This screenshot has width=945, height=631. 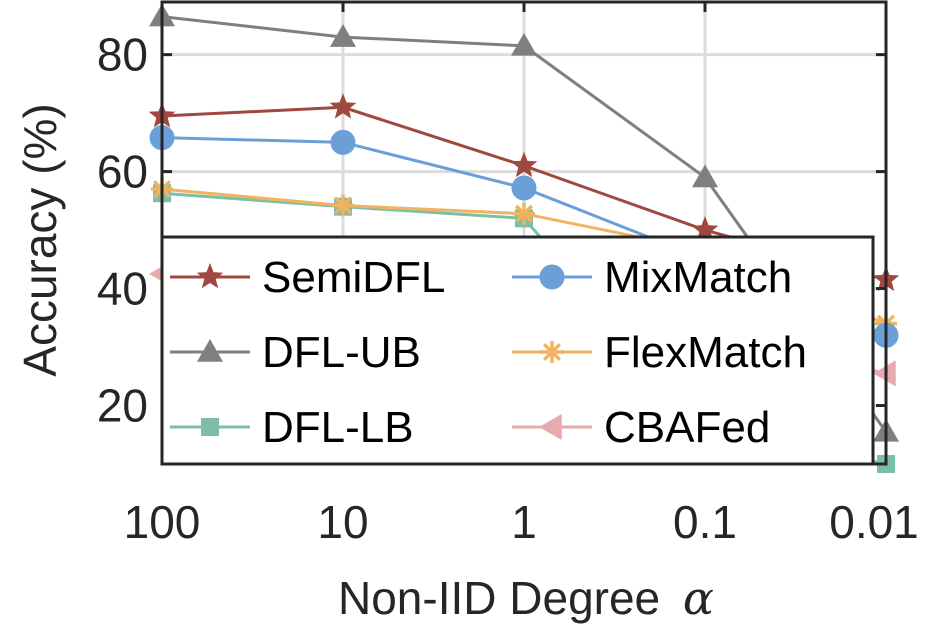 I want to click on y-tick-label: 40, so click(x=122, y=289).